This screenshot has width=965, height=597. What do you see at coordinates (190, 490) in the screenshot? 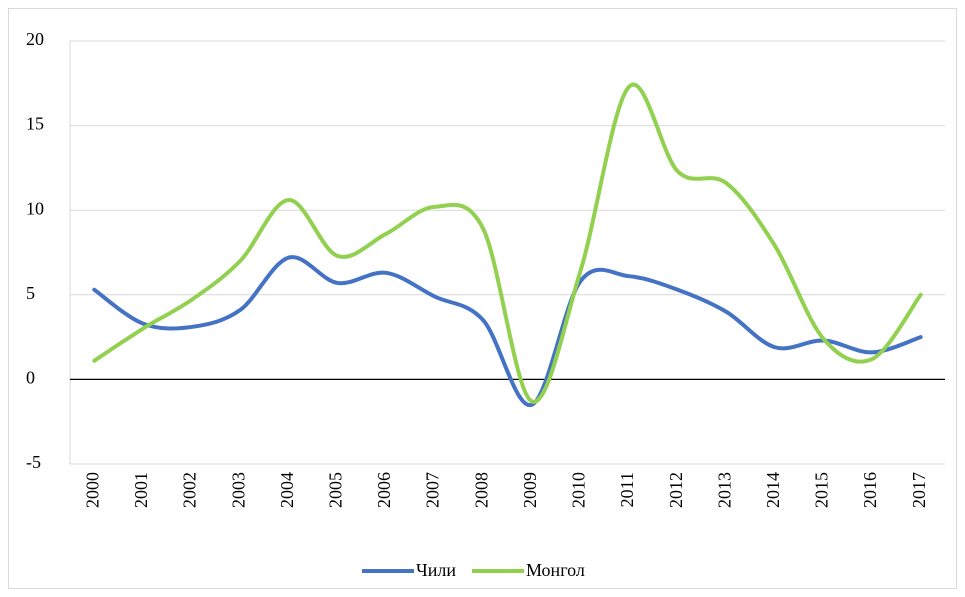
I see `x-tick-label: 2002` at bounding box center [190, 490].